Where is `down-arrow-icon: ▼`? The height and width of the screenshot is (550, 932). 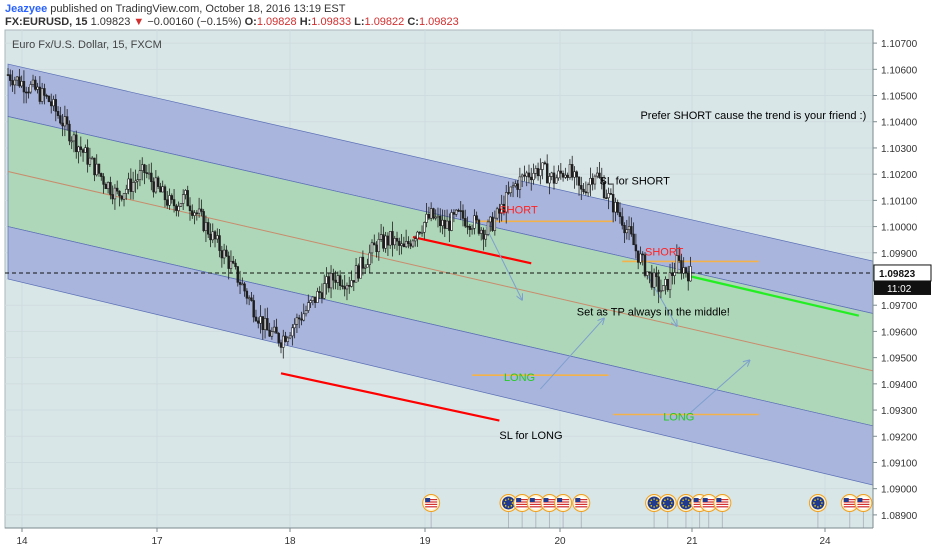
down-arrow-icon: ▼ is located at coordinates (139, 22).